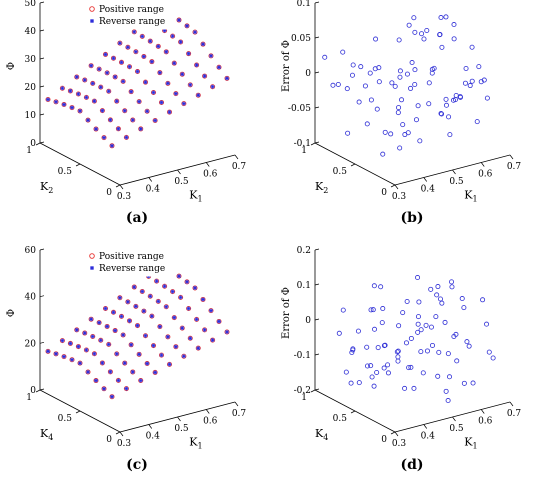 The image size is (550, 479). What do you see at coordinates (128, 15) in the screenshot?
I see `legend: Positive range Reverse range` at bounding box center [128, 15].